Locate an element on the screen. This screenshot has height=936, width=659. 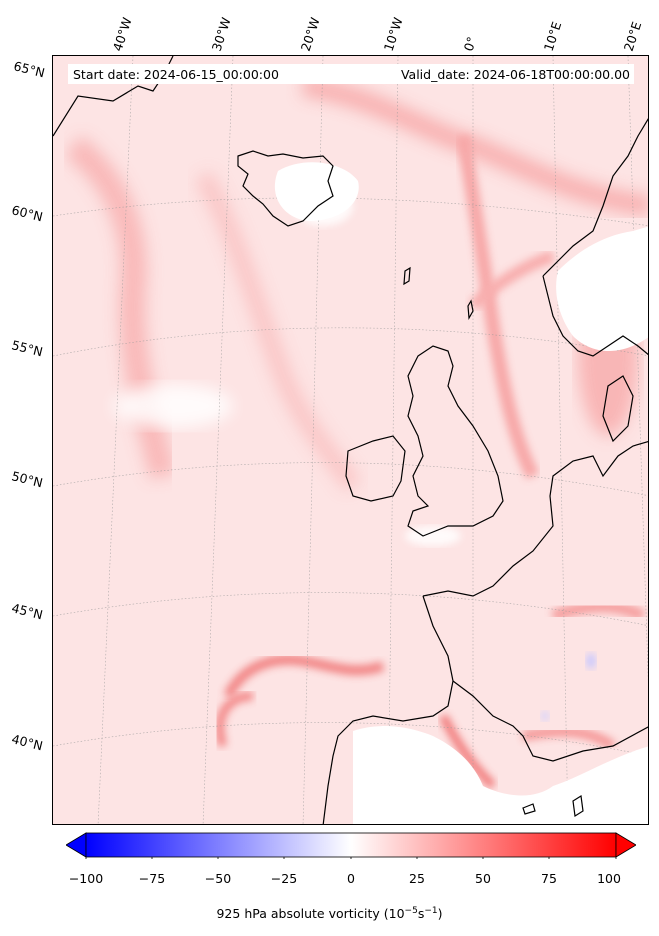
lat-label-40n: 40°N is located at coordinates (27, 742).